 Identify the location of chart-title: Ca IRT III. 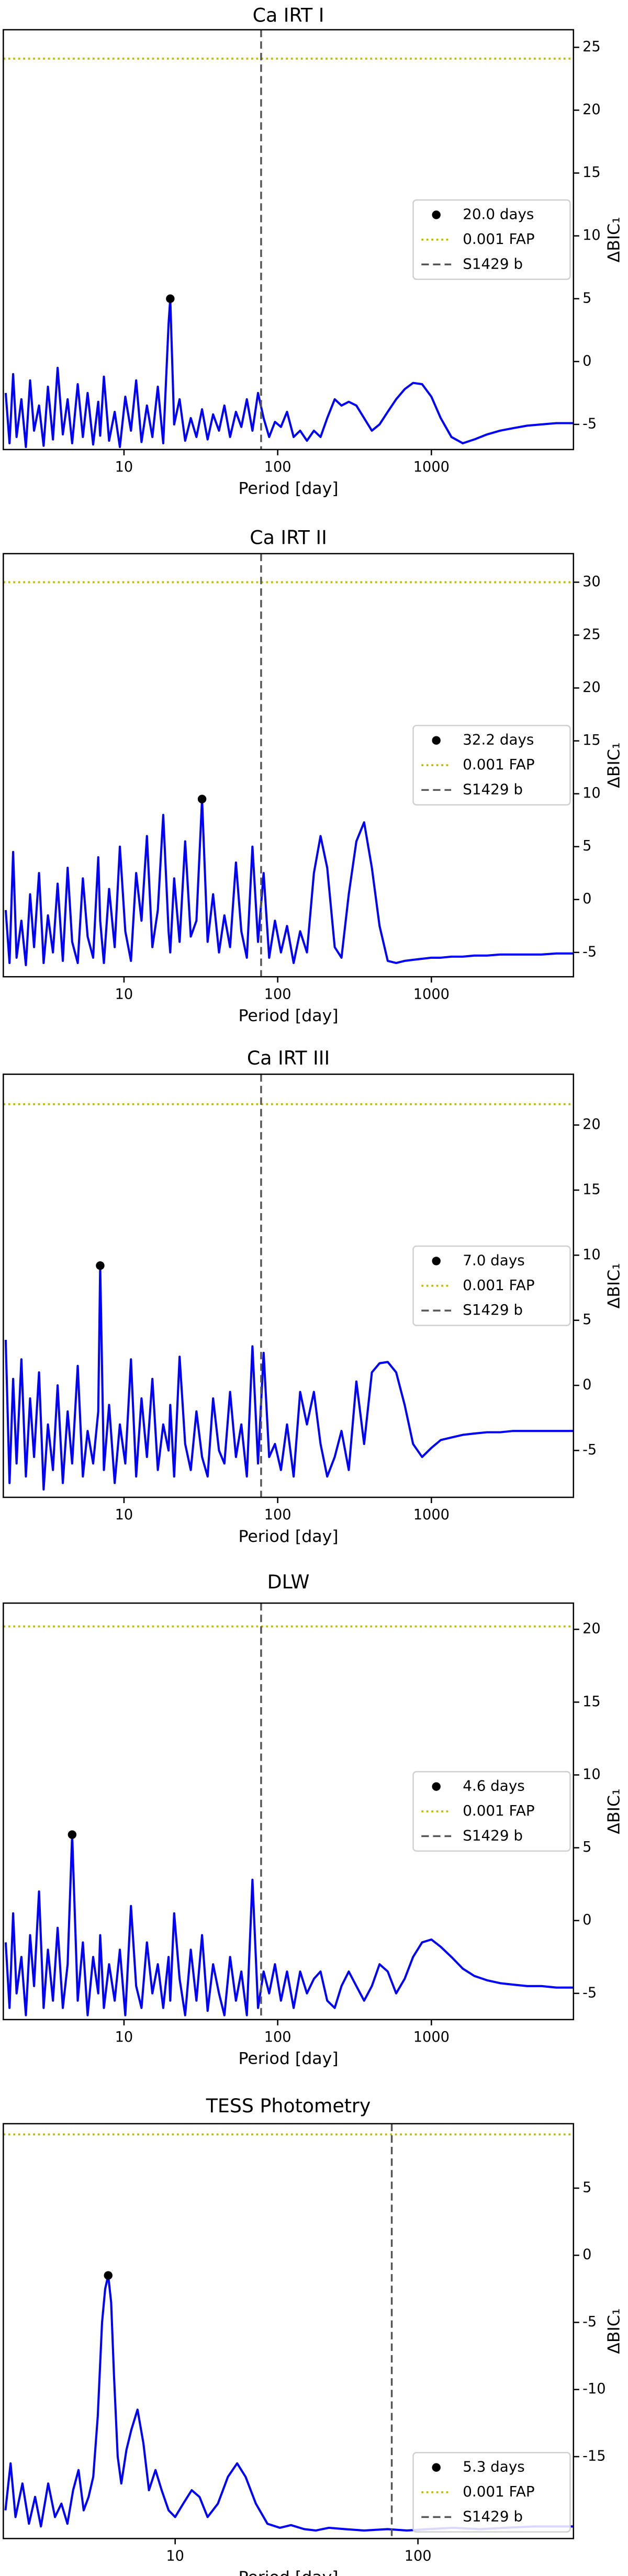
(288, 1058).